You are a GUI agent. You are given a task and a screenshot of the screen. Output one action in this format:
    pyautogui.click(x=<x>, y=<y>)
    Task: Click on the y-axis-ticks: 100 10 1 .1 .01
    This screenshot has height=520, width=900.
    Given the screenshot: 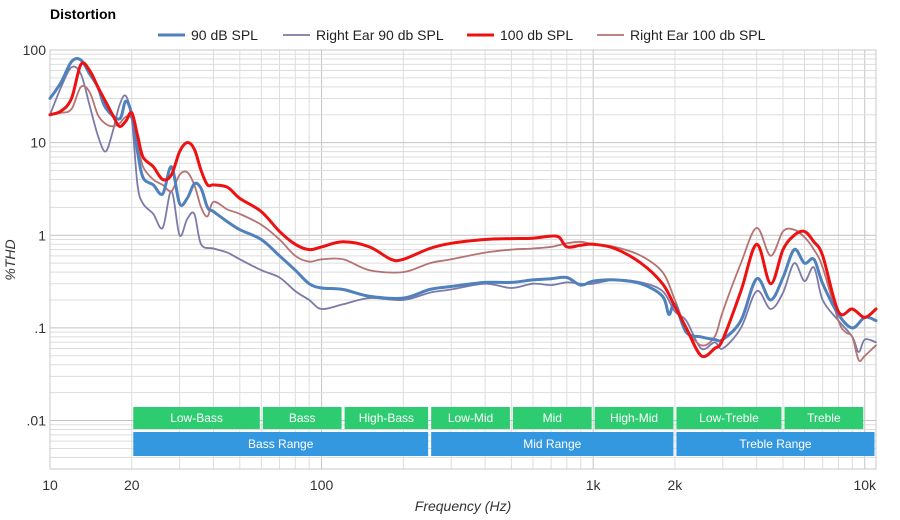 What is the action you would take?
    pyautogui.click(x=35, y=235)
    